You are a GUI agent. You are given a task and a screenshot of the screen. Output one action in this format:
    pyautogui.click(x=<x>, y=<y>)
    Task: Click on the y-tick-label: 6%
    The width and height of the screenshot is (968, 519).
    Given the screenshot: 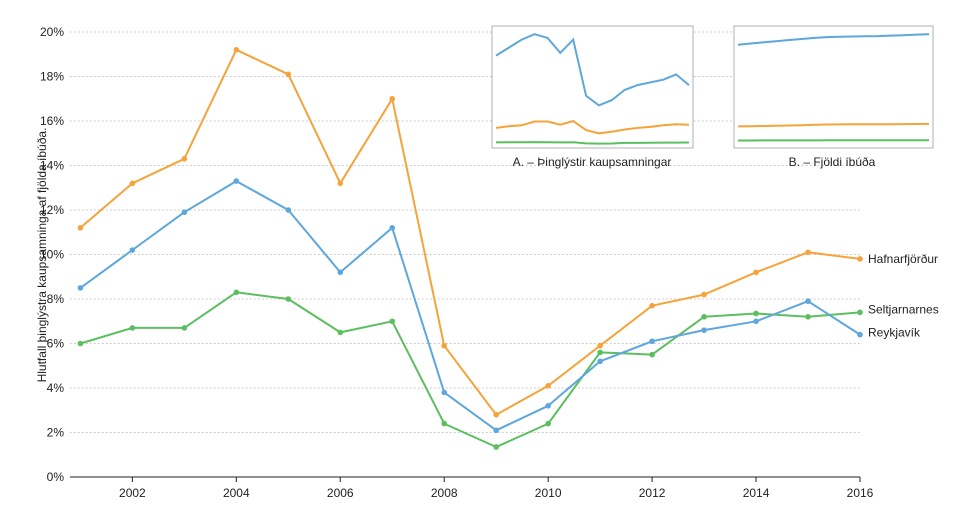 What is the action you would take?
    pyautogui.click(x=56, y=344)
    